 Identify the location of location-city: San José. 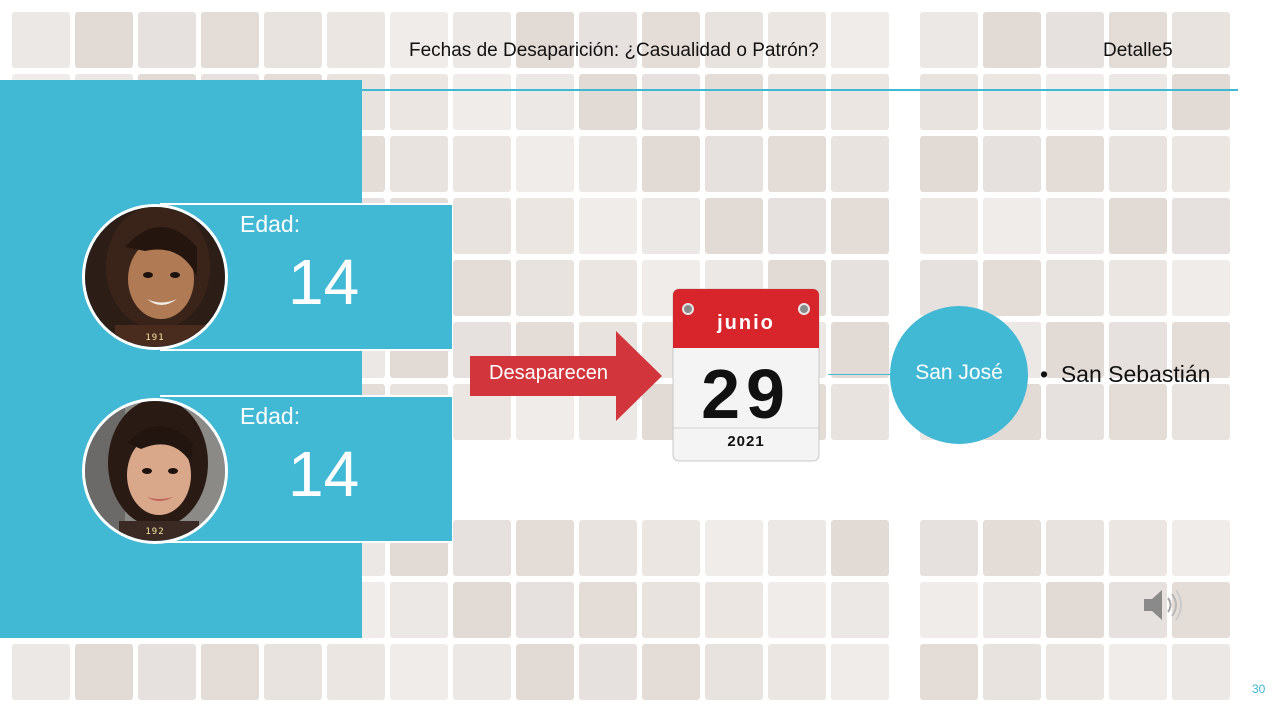
(959, 372).